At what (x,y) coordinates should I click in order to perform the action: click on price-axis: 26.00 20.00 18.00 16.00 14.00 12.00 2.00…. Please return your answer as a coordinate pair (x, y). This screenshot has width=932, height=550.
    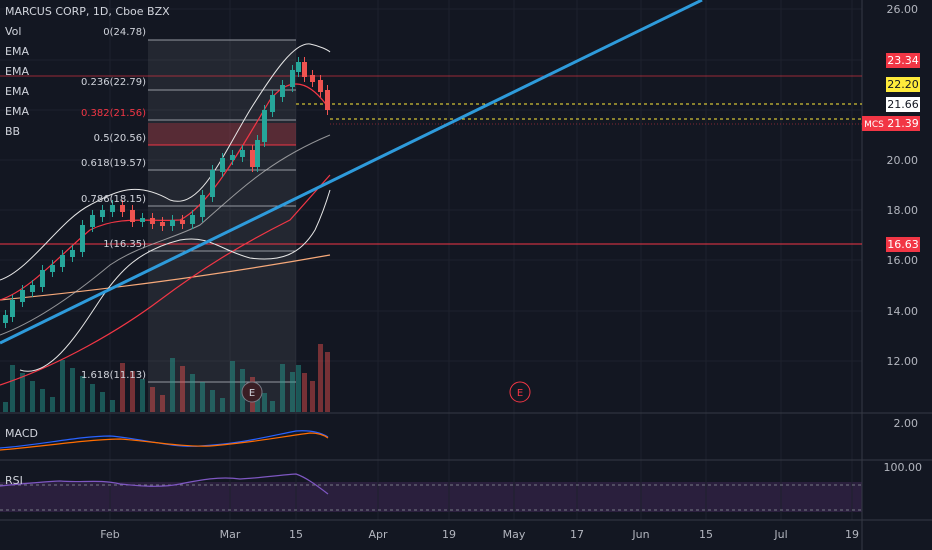
    Looking at the image, I should click on (903, 238).